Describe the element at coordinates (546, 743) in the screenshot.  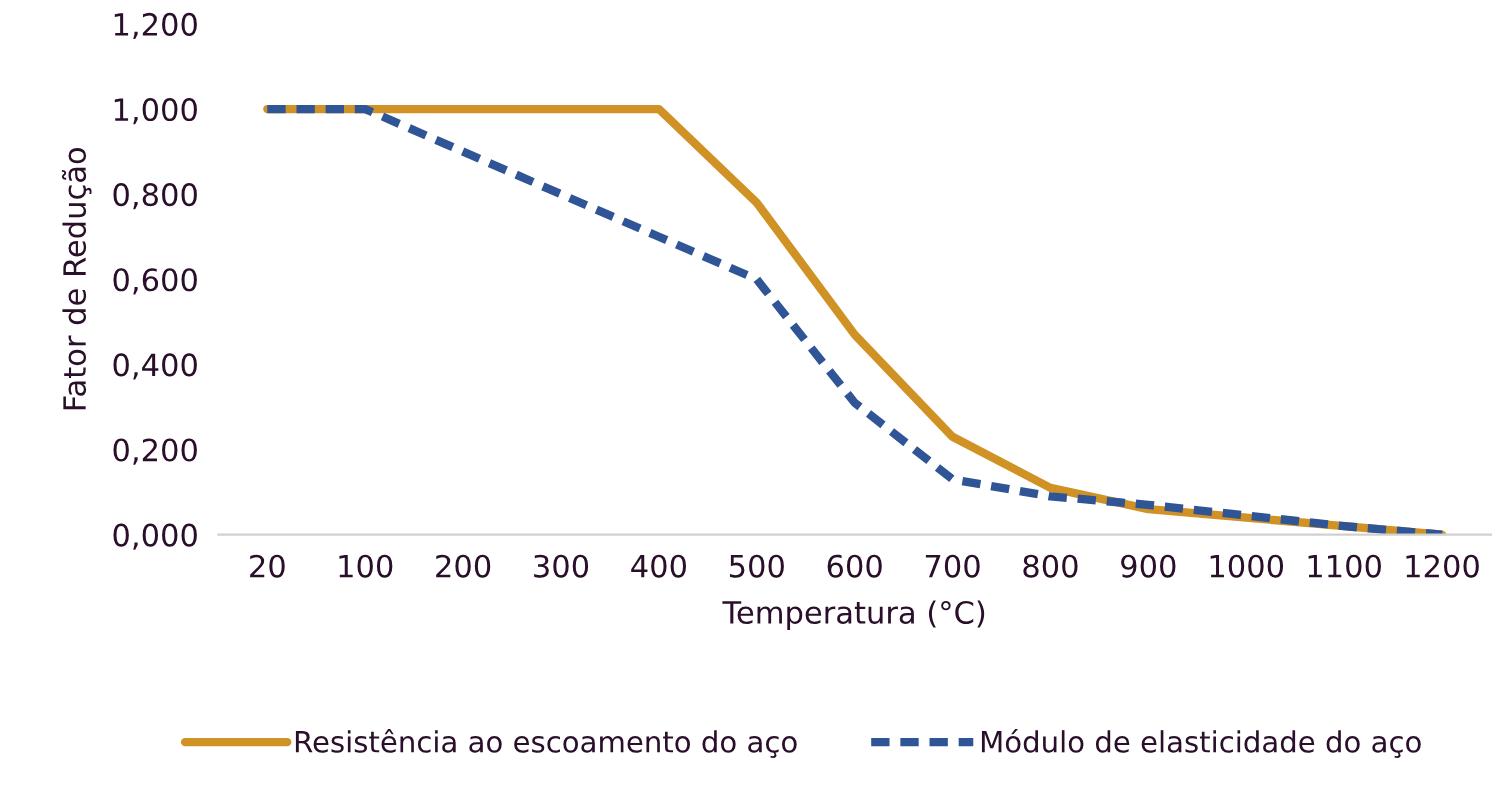
I see `legend-label: Resistência ao escoamento do aço` at that location.